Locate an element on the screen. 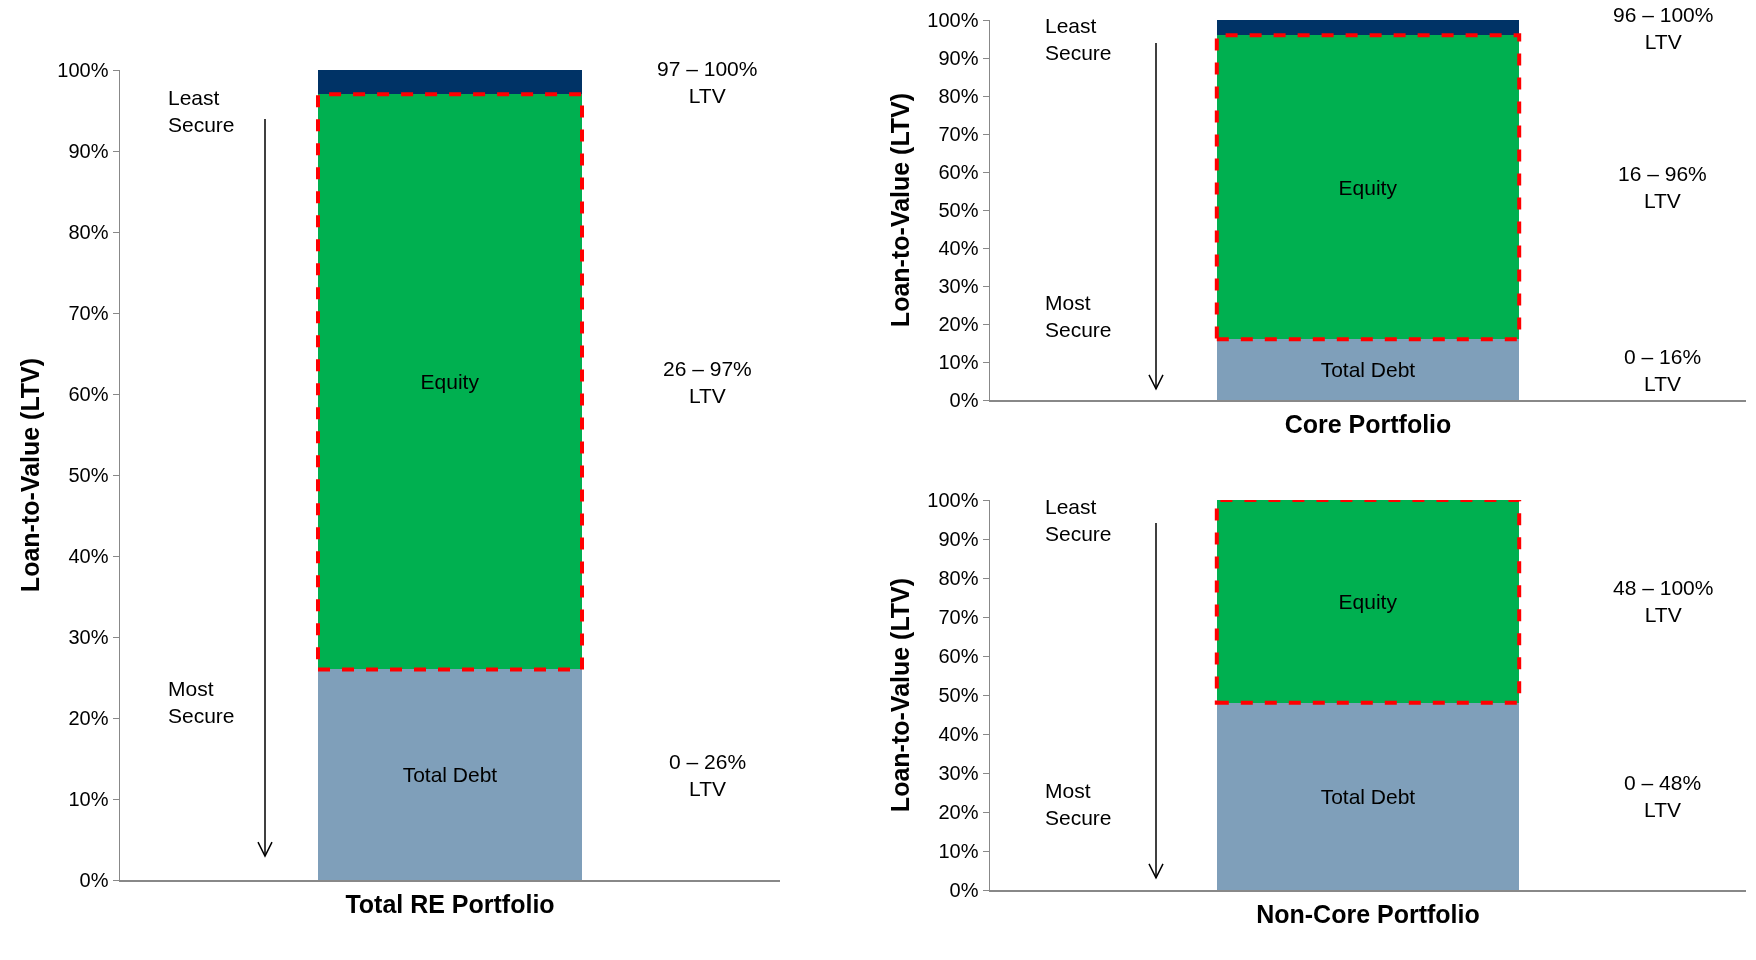 The width and height of the screenshot is (1756, 960). annotation: 96 – 100% LTV is located at coordinates (1663, 28).